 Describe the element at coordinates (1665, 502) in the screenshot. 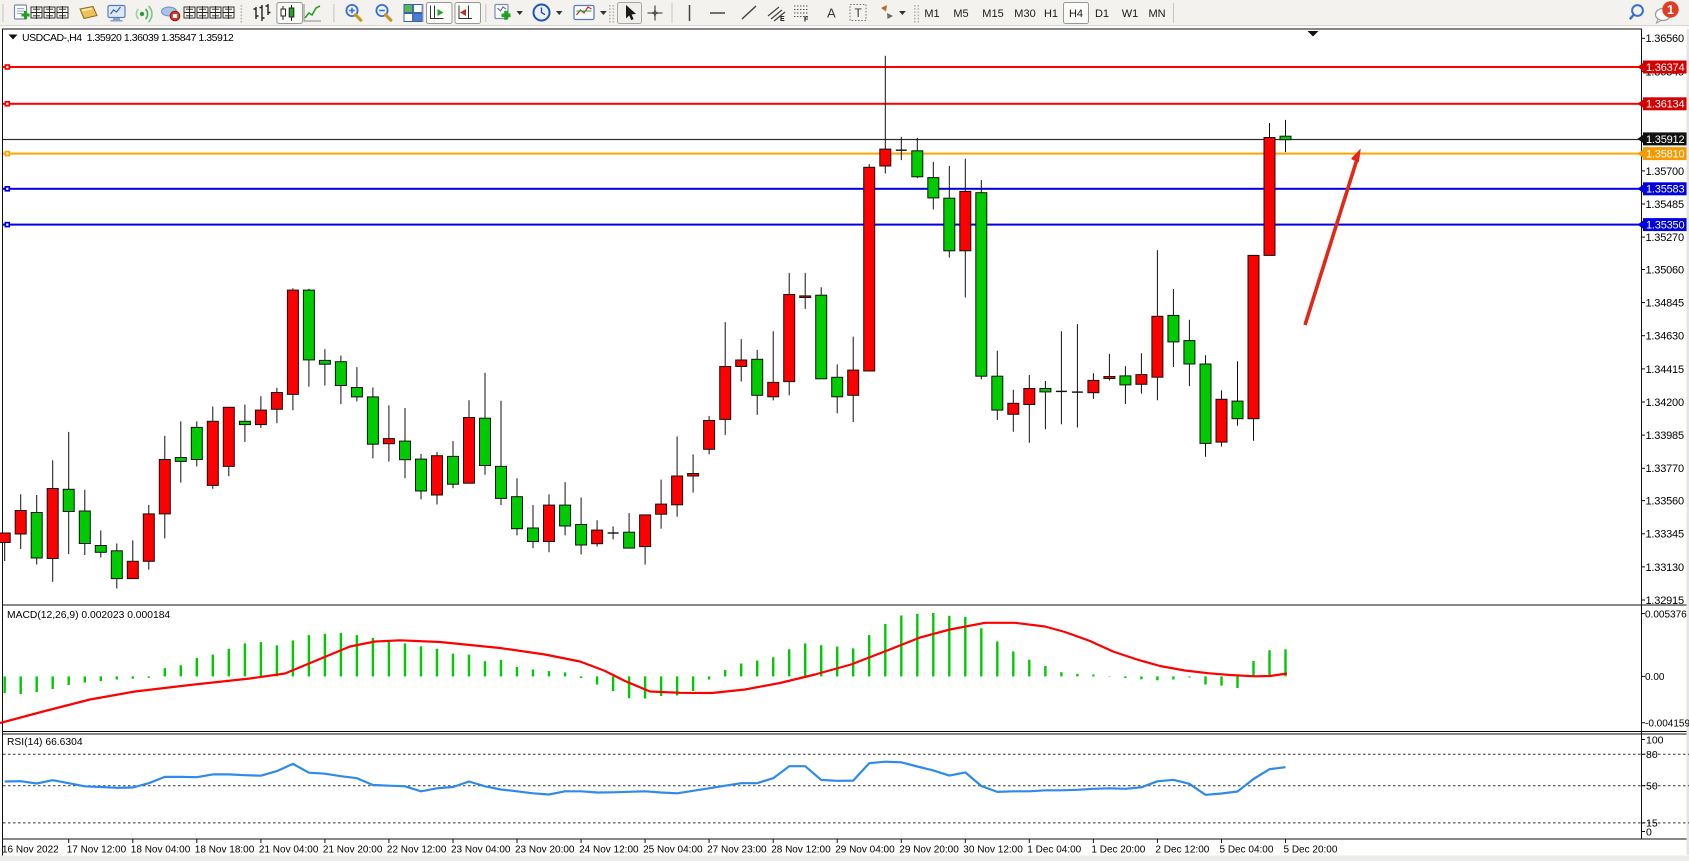

I see `svg-text: 1.33560` at that location.